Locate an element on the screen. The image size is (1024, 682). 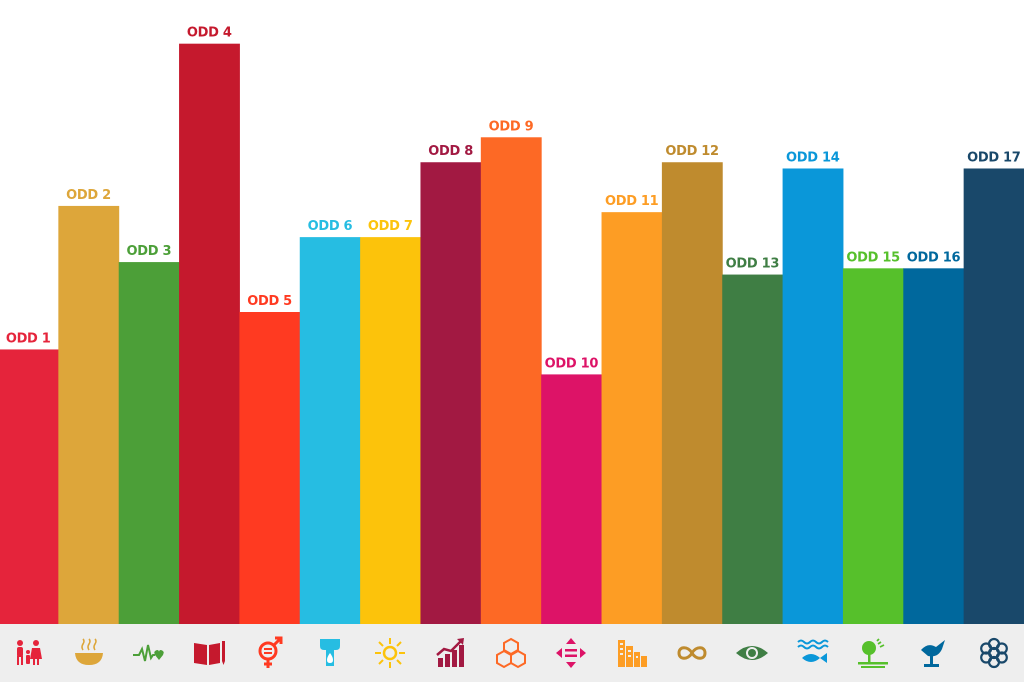
bar-label-odd-15: ODD 15 is located at coordinates (873, 257).